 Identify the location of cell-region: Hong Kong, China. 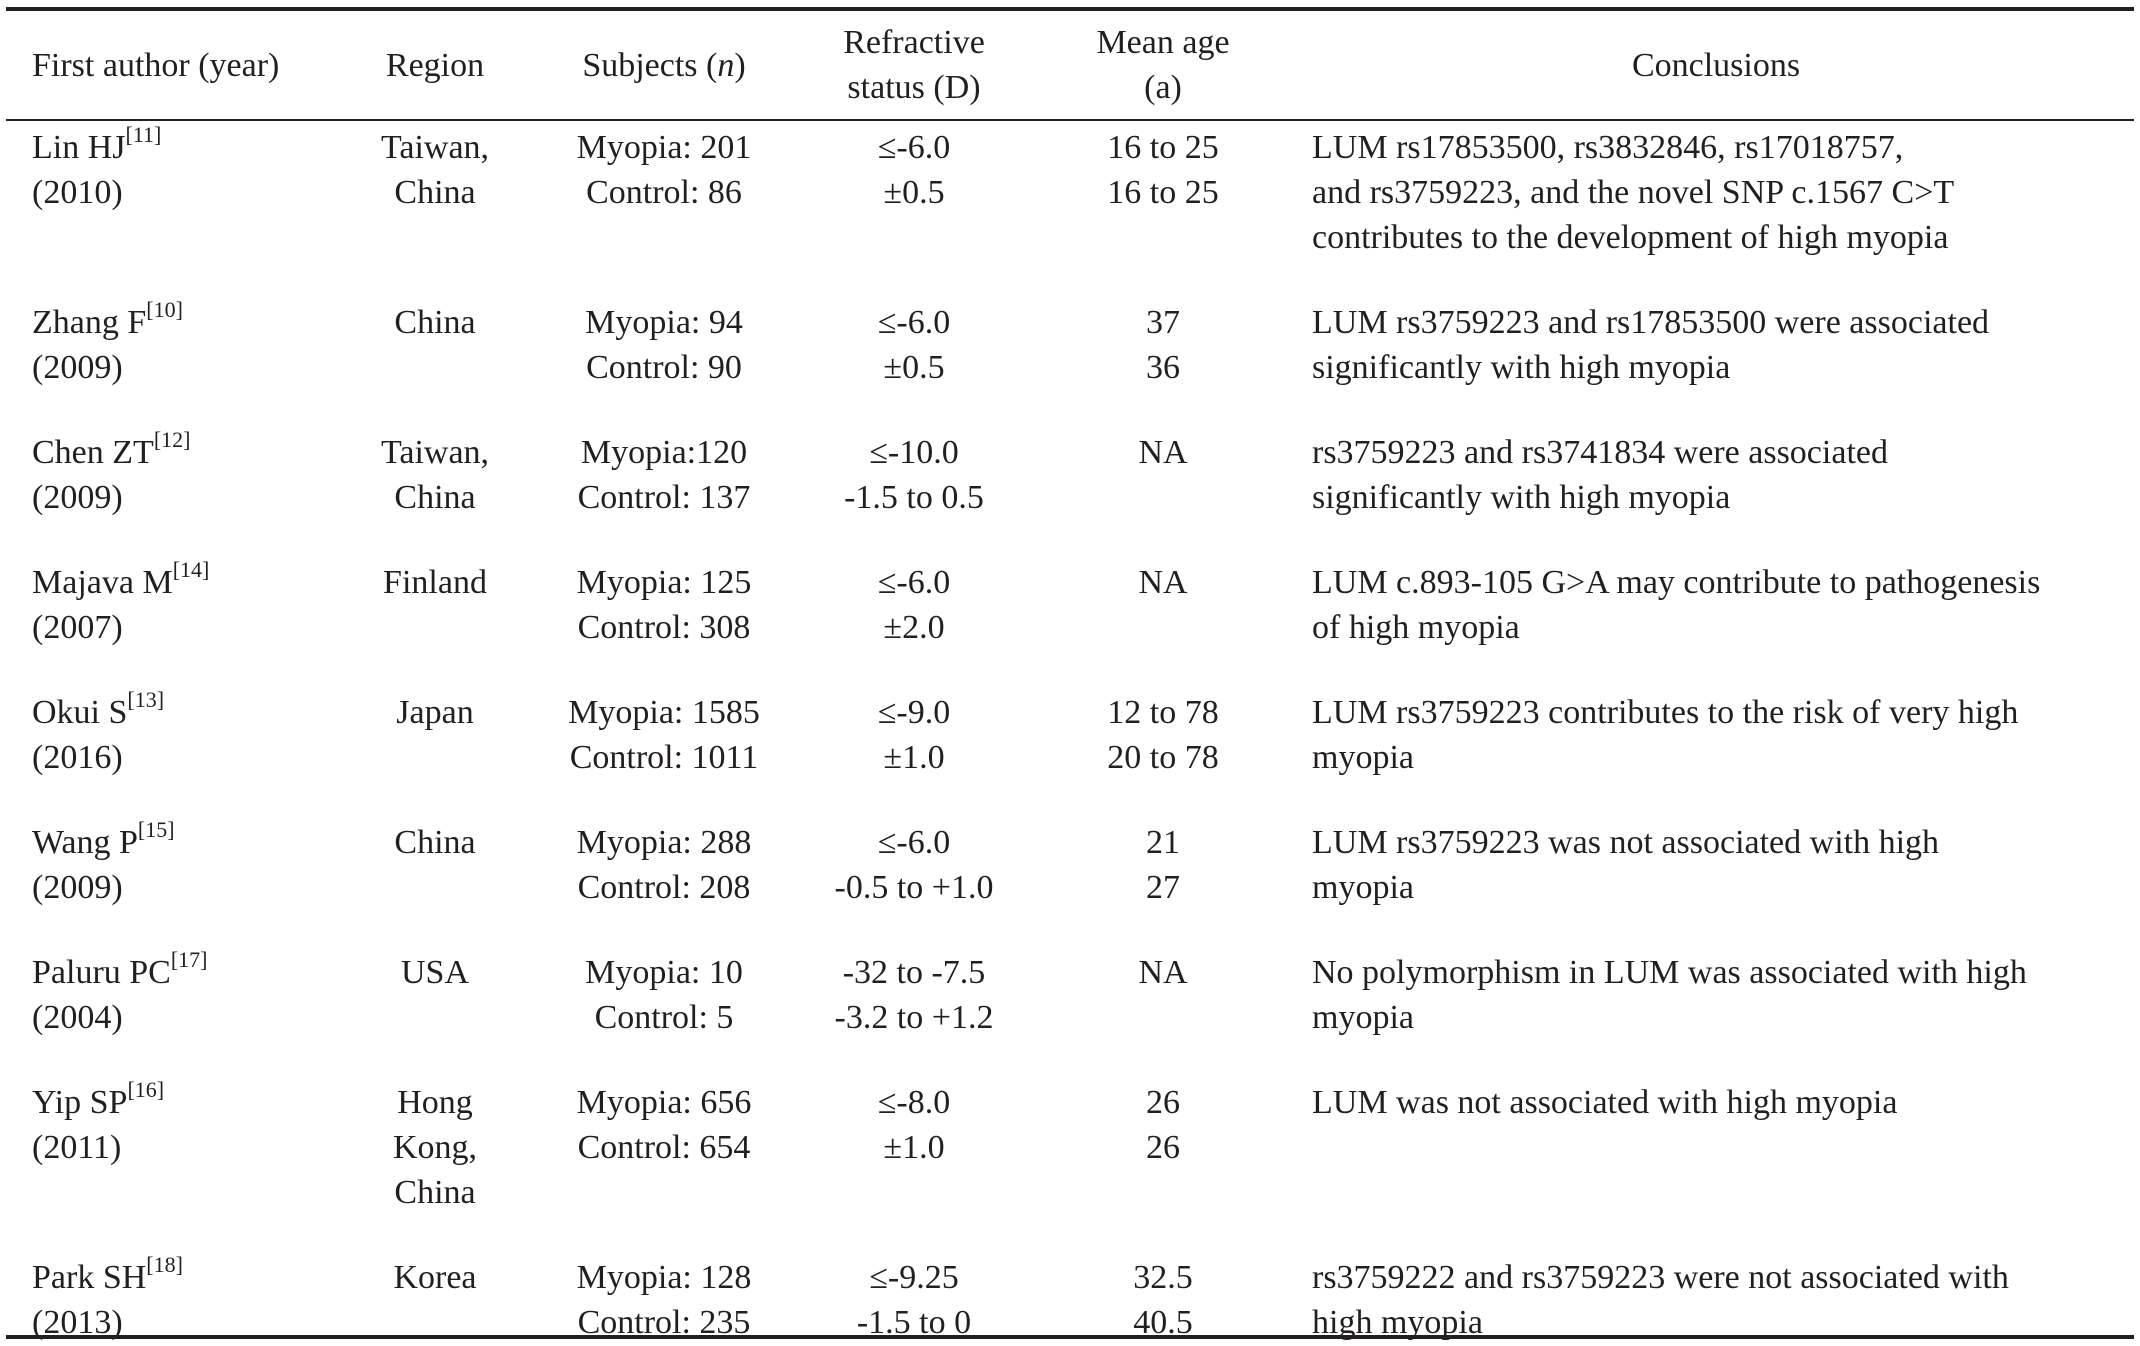
(435, 1167).